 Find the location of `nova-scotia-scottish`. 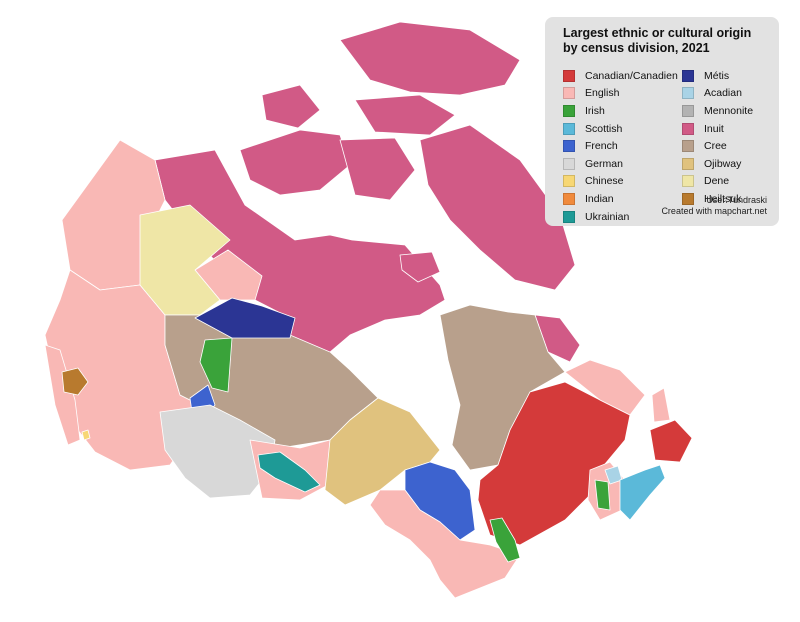

nova-scotia-scottish is located at coordinates (642, 492).